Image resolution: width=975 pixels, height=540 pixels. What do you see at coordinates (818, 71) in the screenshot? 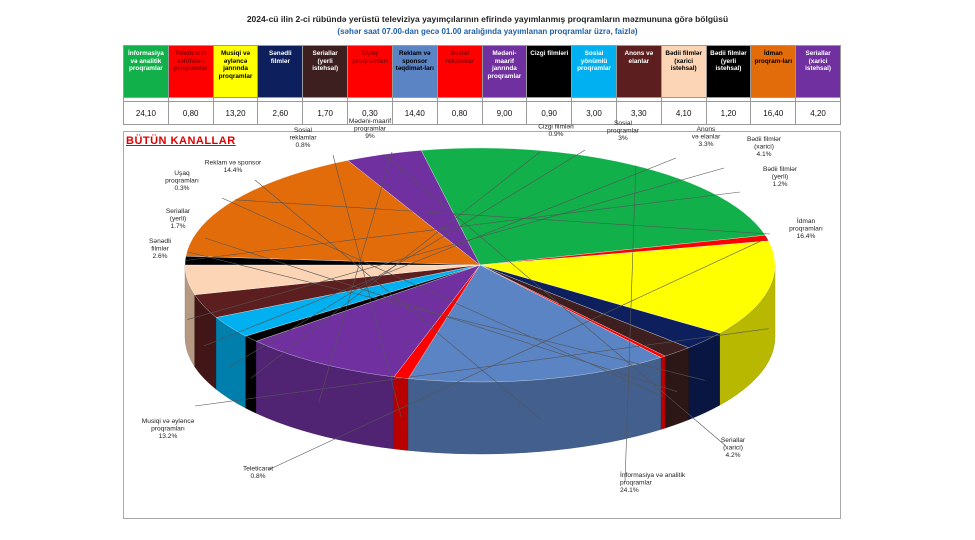
I see `legend-header-cell: Seriallar (xarici istehsal)` at bounding box center [818, 71].